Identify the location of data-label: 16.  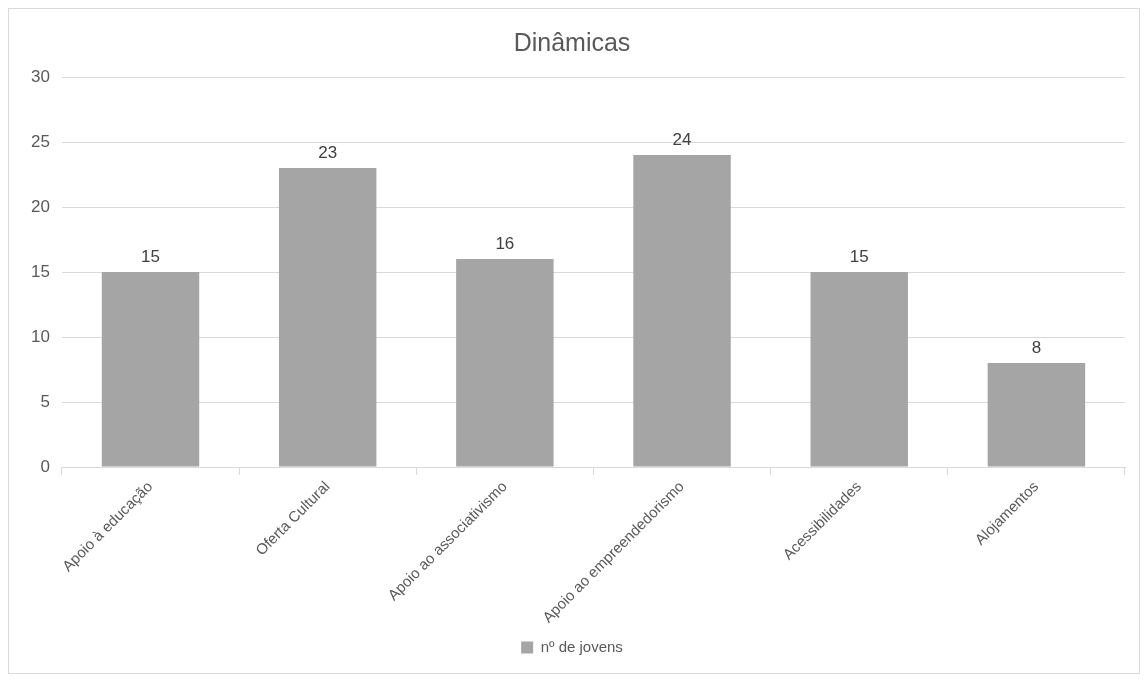
(505, 244).